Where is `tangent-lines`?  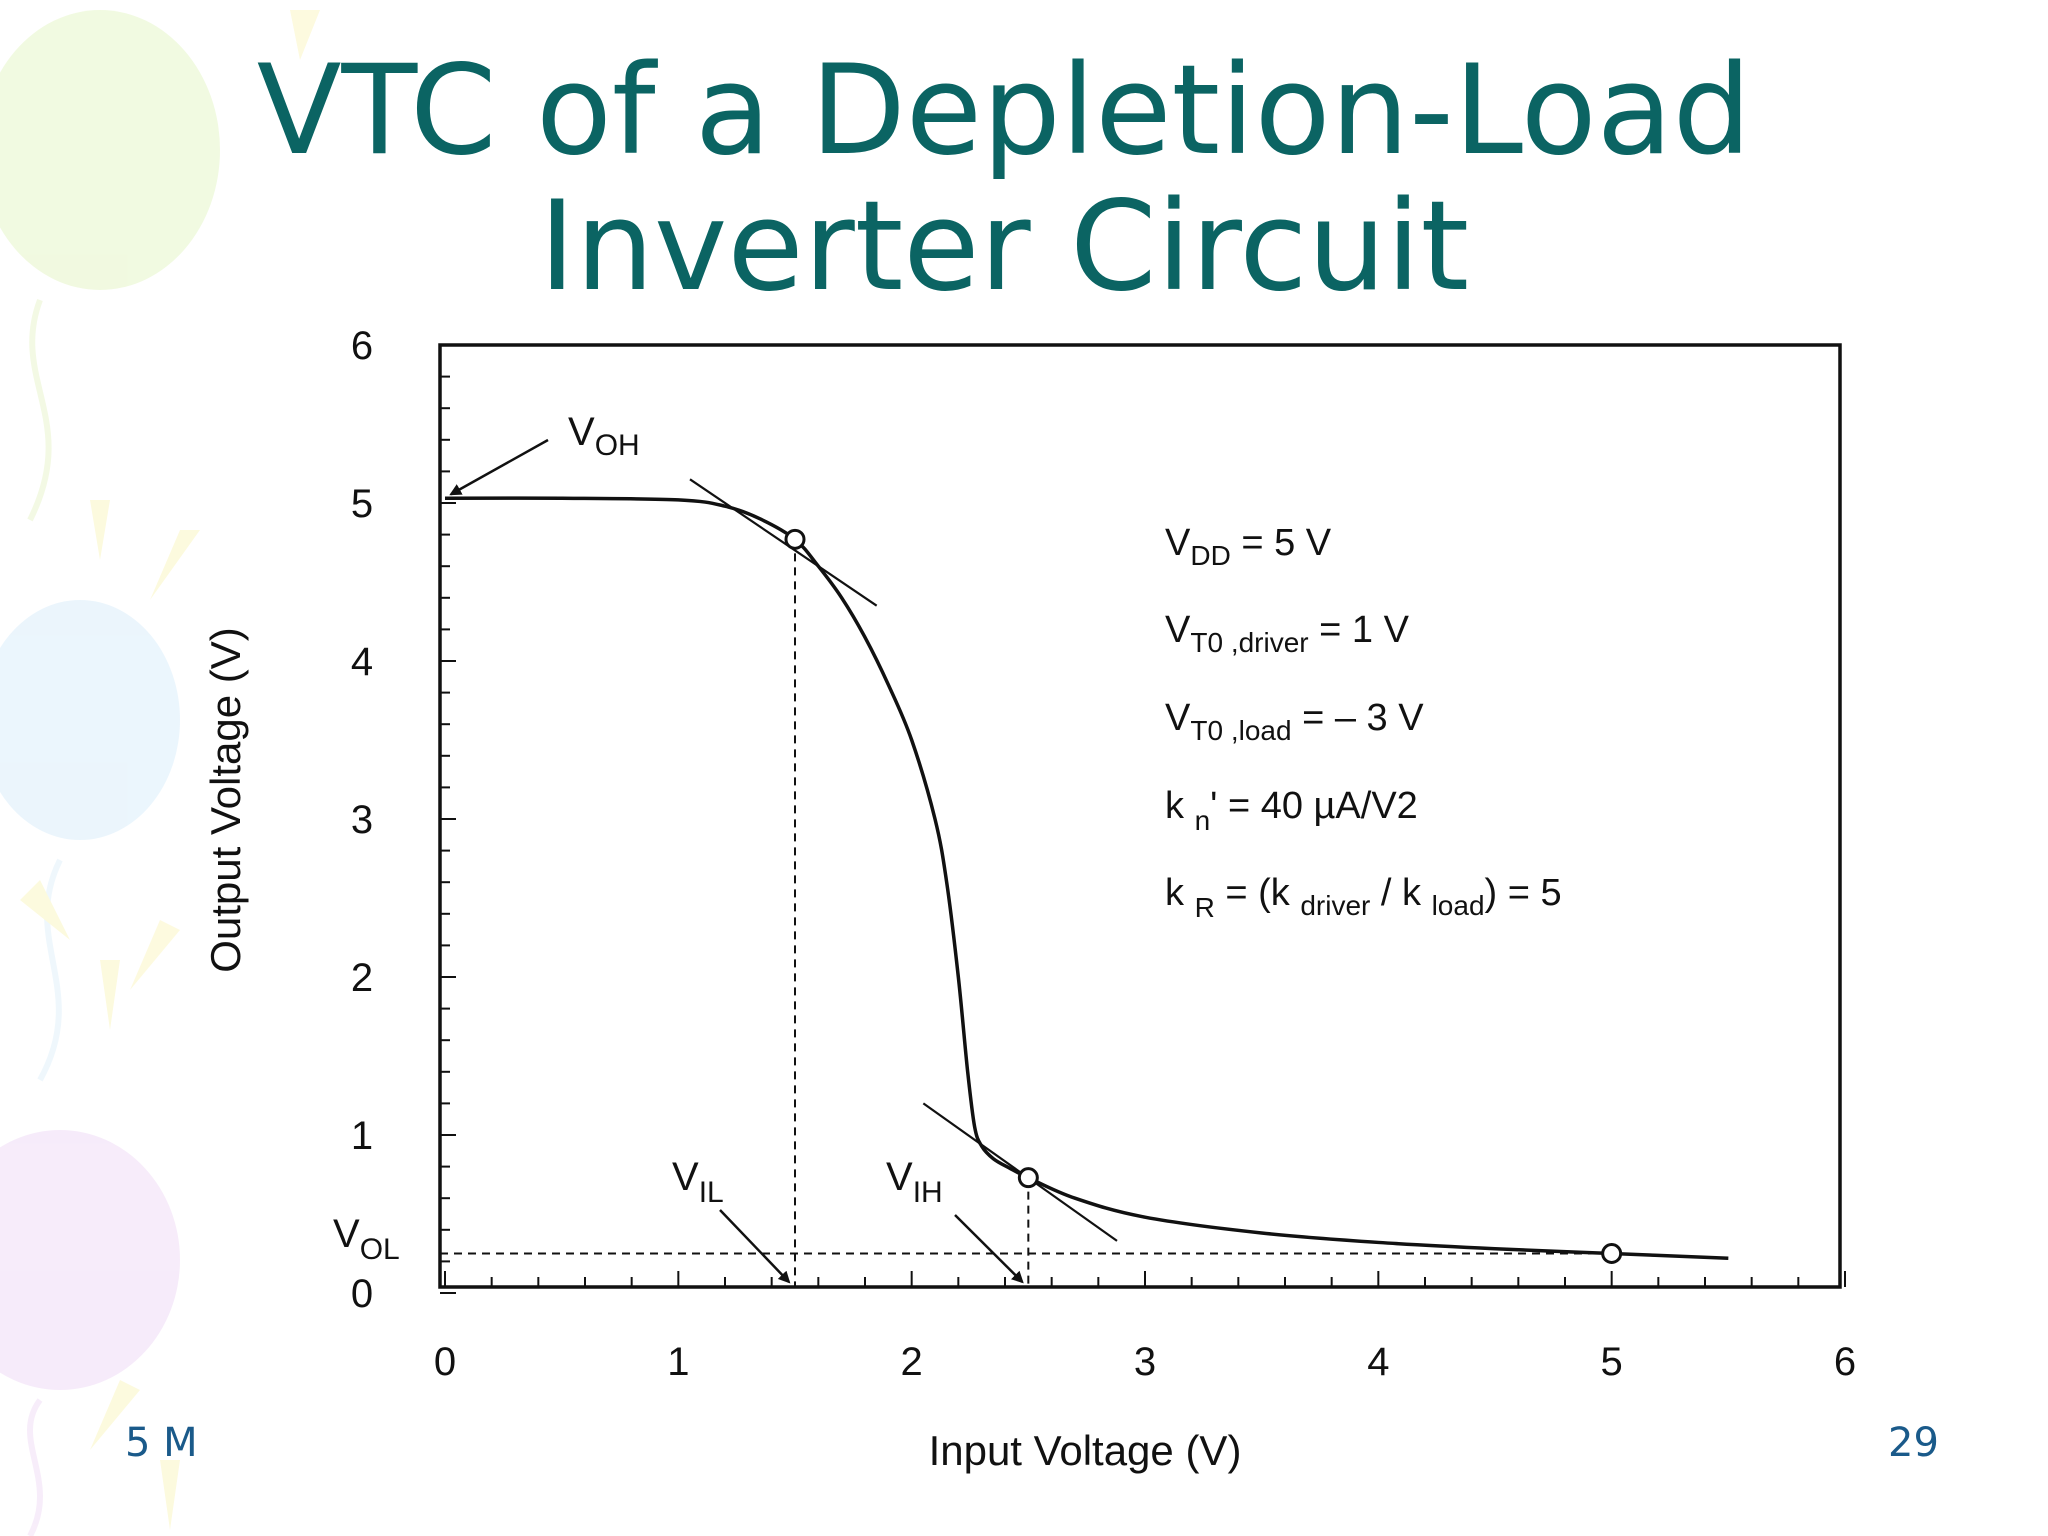 tangent-lines is located at coordinates (903, 860).